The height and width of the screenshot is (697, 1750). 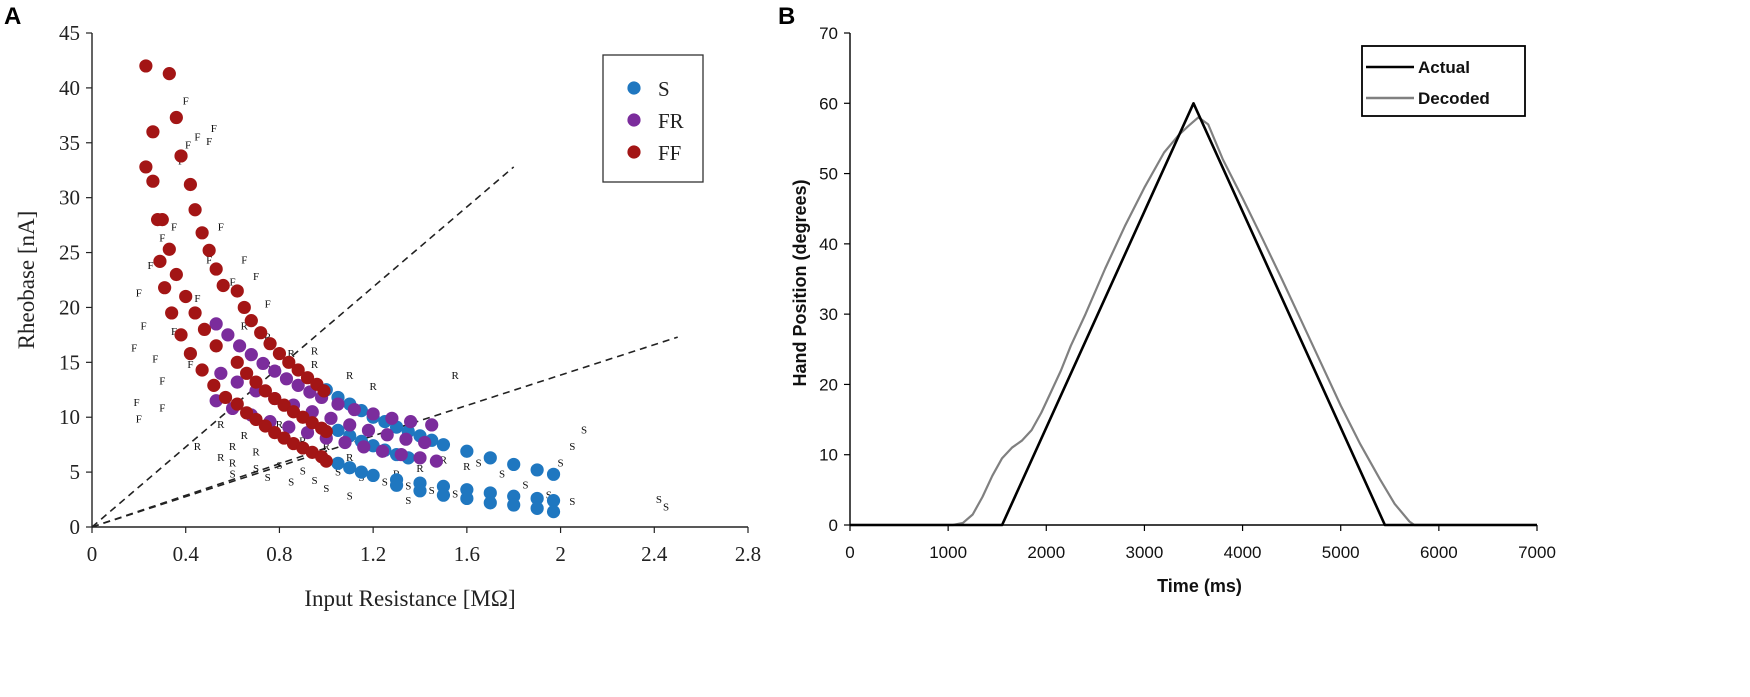 I want to click on x-tick-label: 0.4, so click(x=186, y=554).